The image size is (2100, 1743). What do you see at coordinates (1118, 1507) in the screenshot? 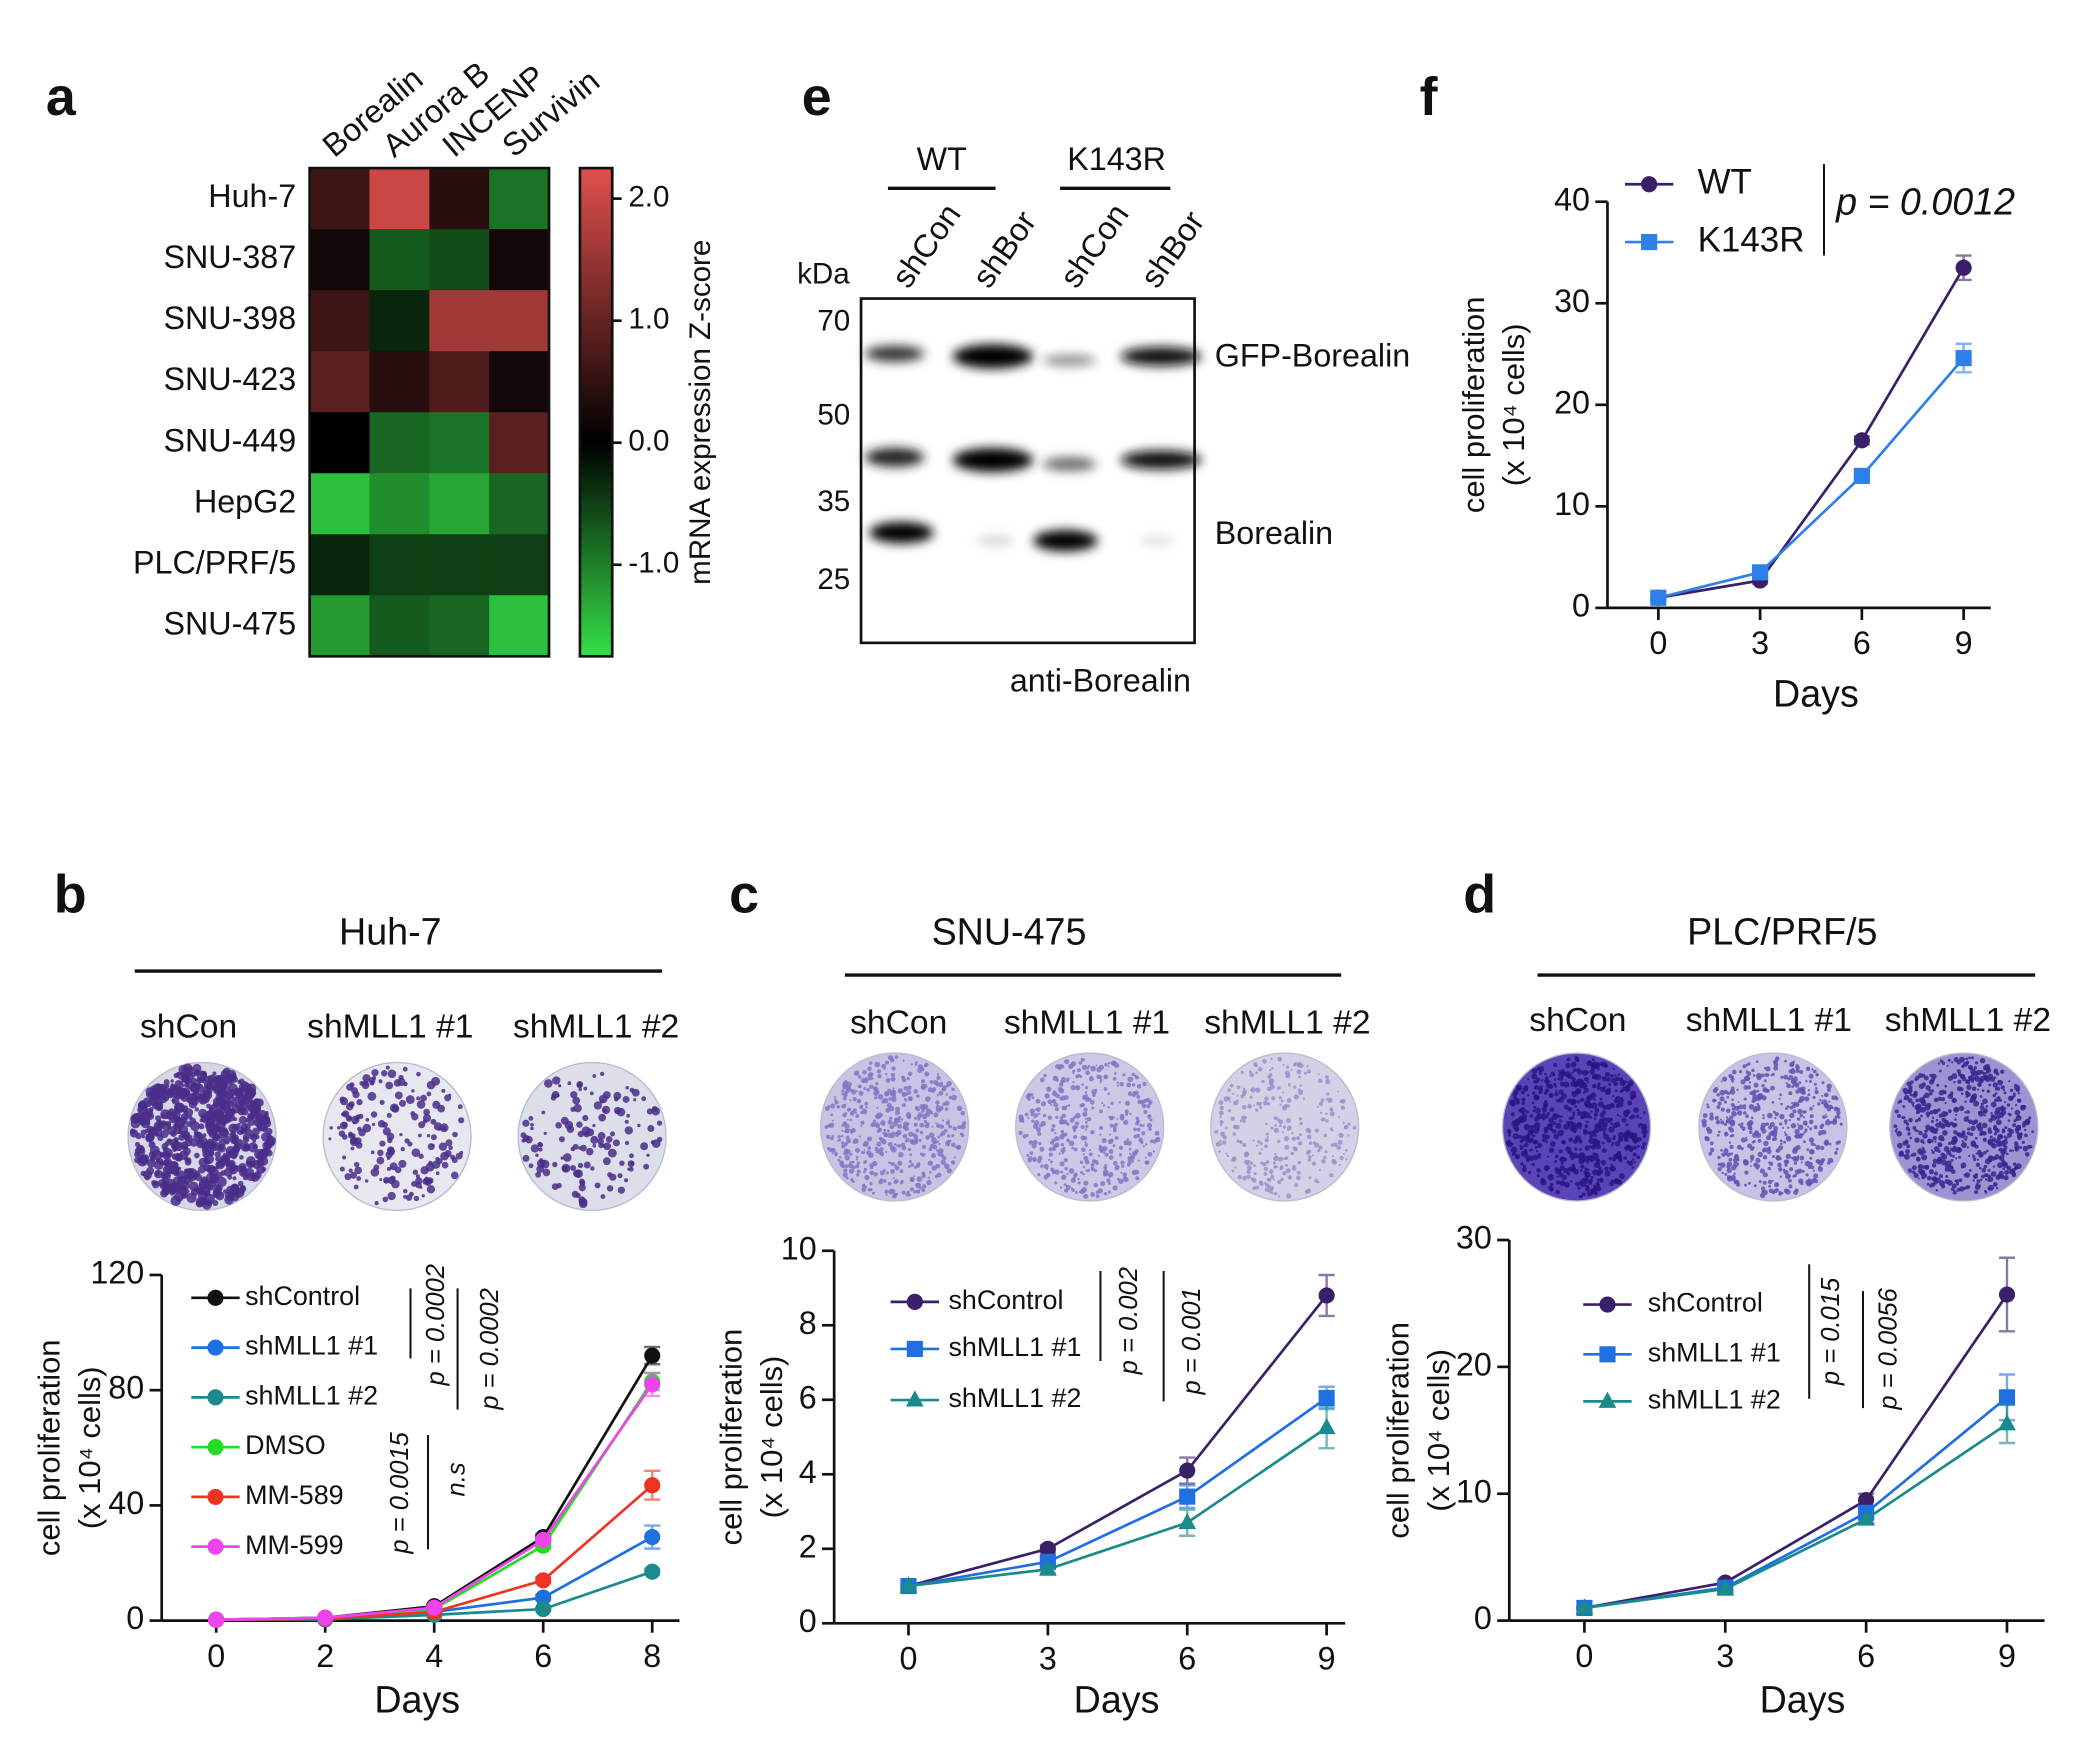
I see `series-line` at bounding box center [1118, 1507].